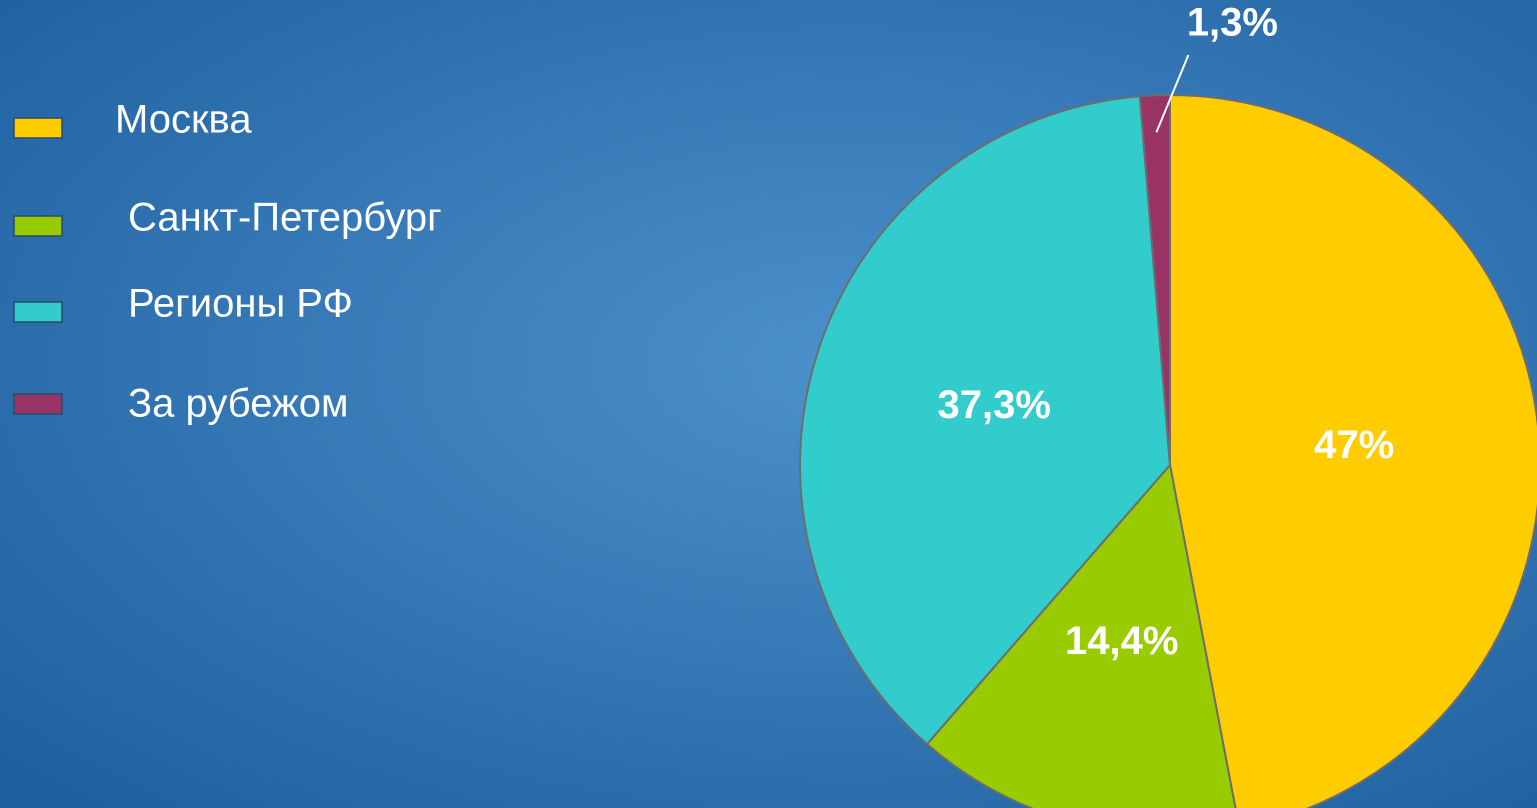 Image resolution: width=1537 pixels, height=808 pixels. What do you see at coordinates (238, 404) in the screenshot?
I see `legend-text: За рубежом` at bounding box center [238, 404].